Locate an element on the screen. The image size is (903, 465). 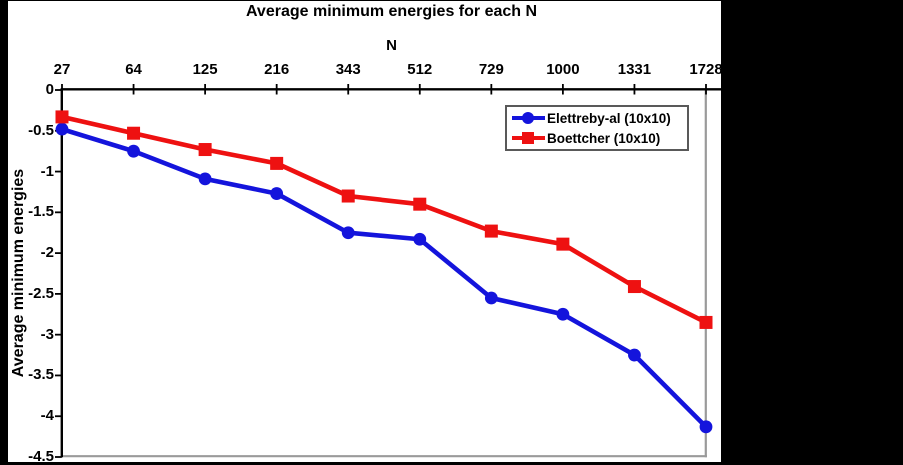
y-tick-label: -1 is located at coordinates (47, 171).